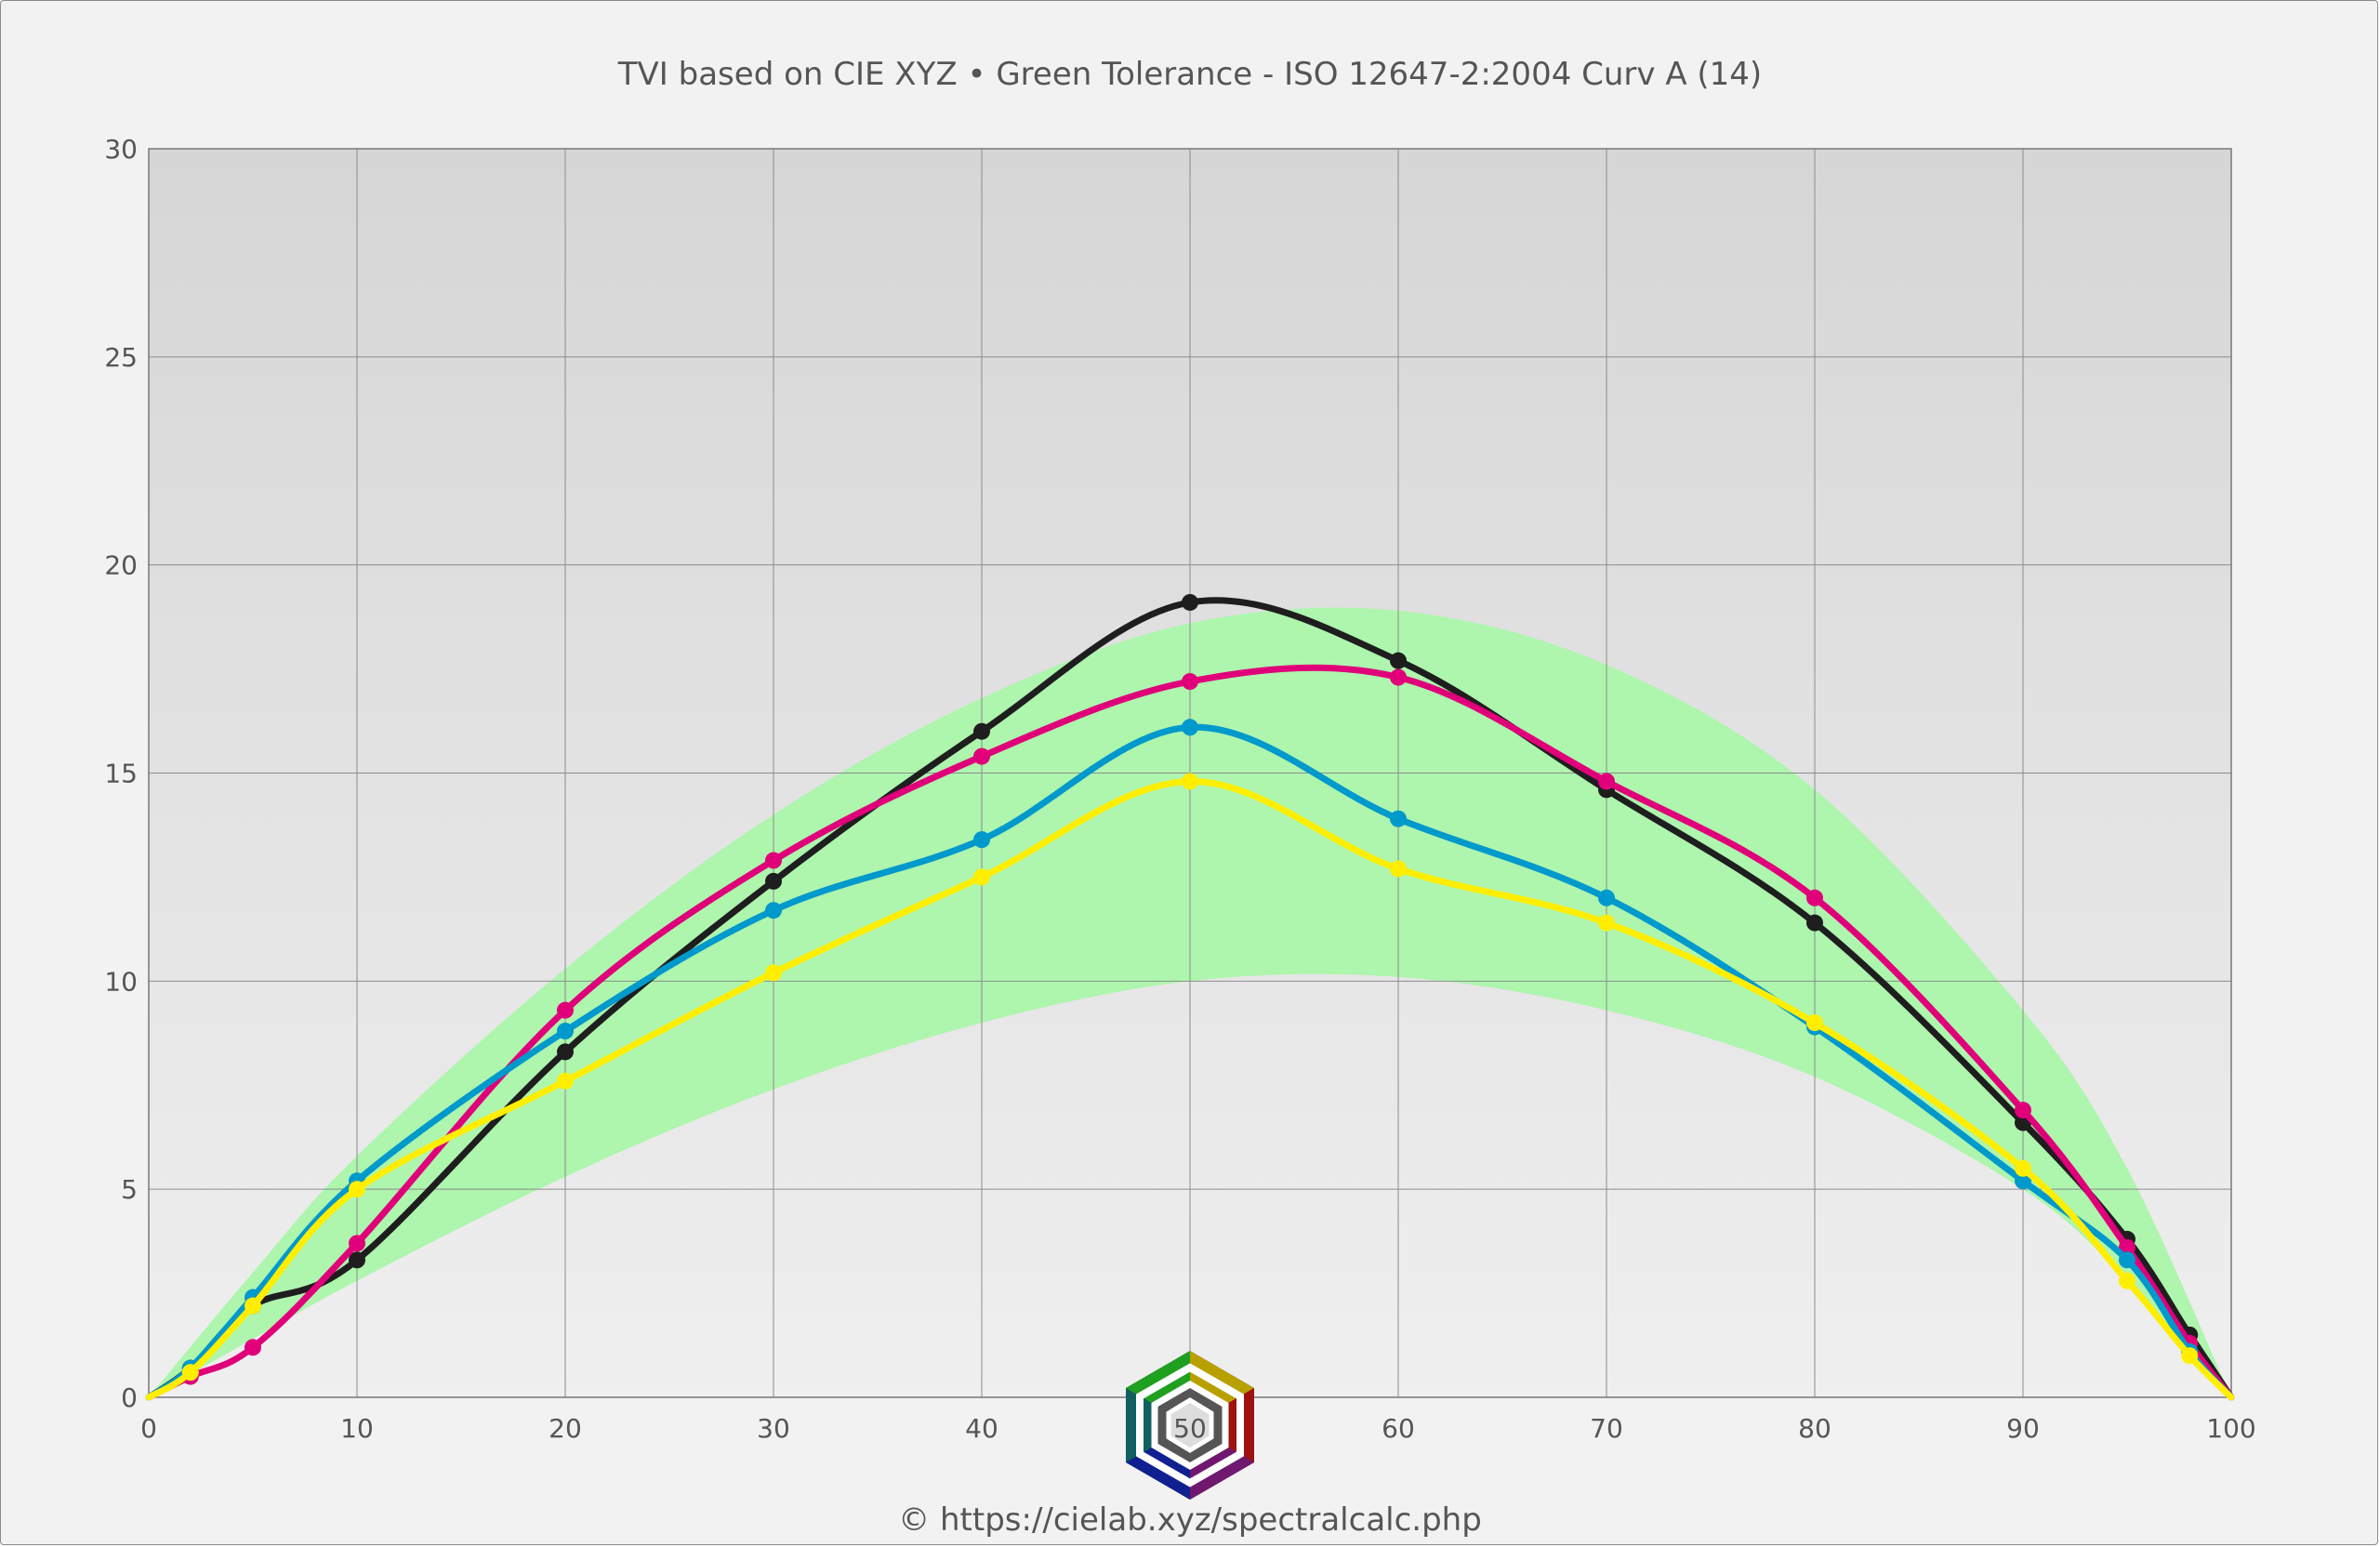 This screenshot has height=1547, width=2380. What do you see at coordinates (121, 774) in the screenshot?
I see `y-tick-label: 15` at bounding box center [121, 774].